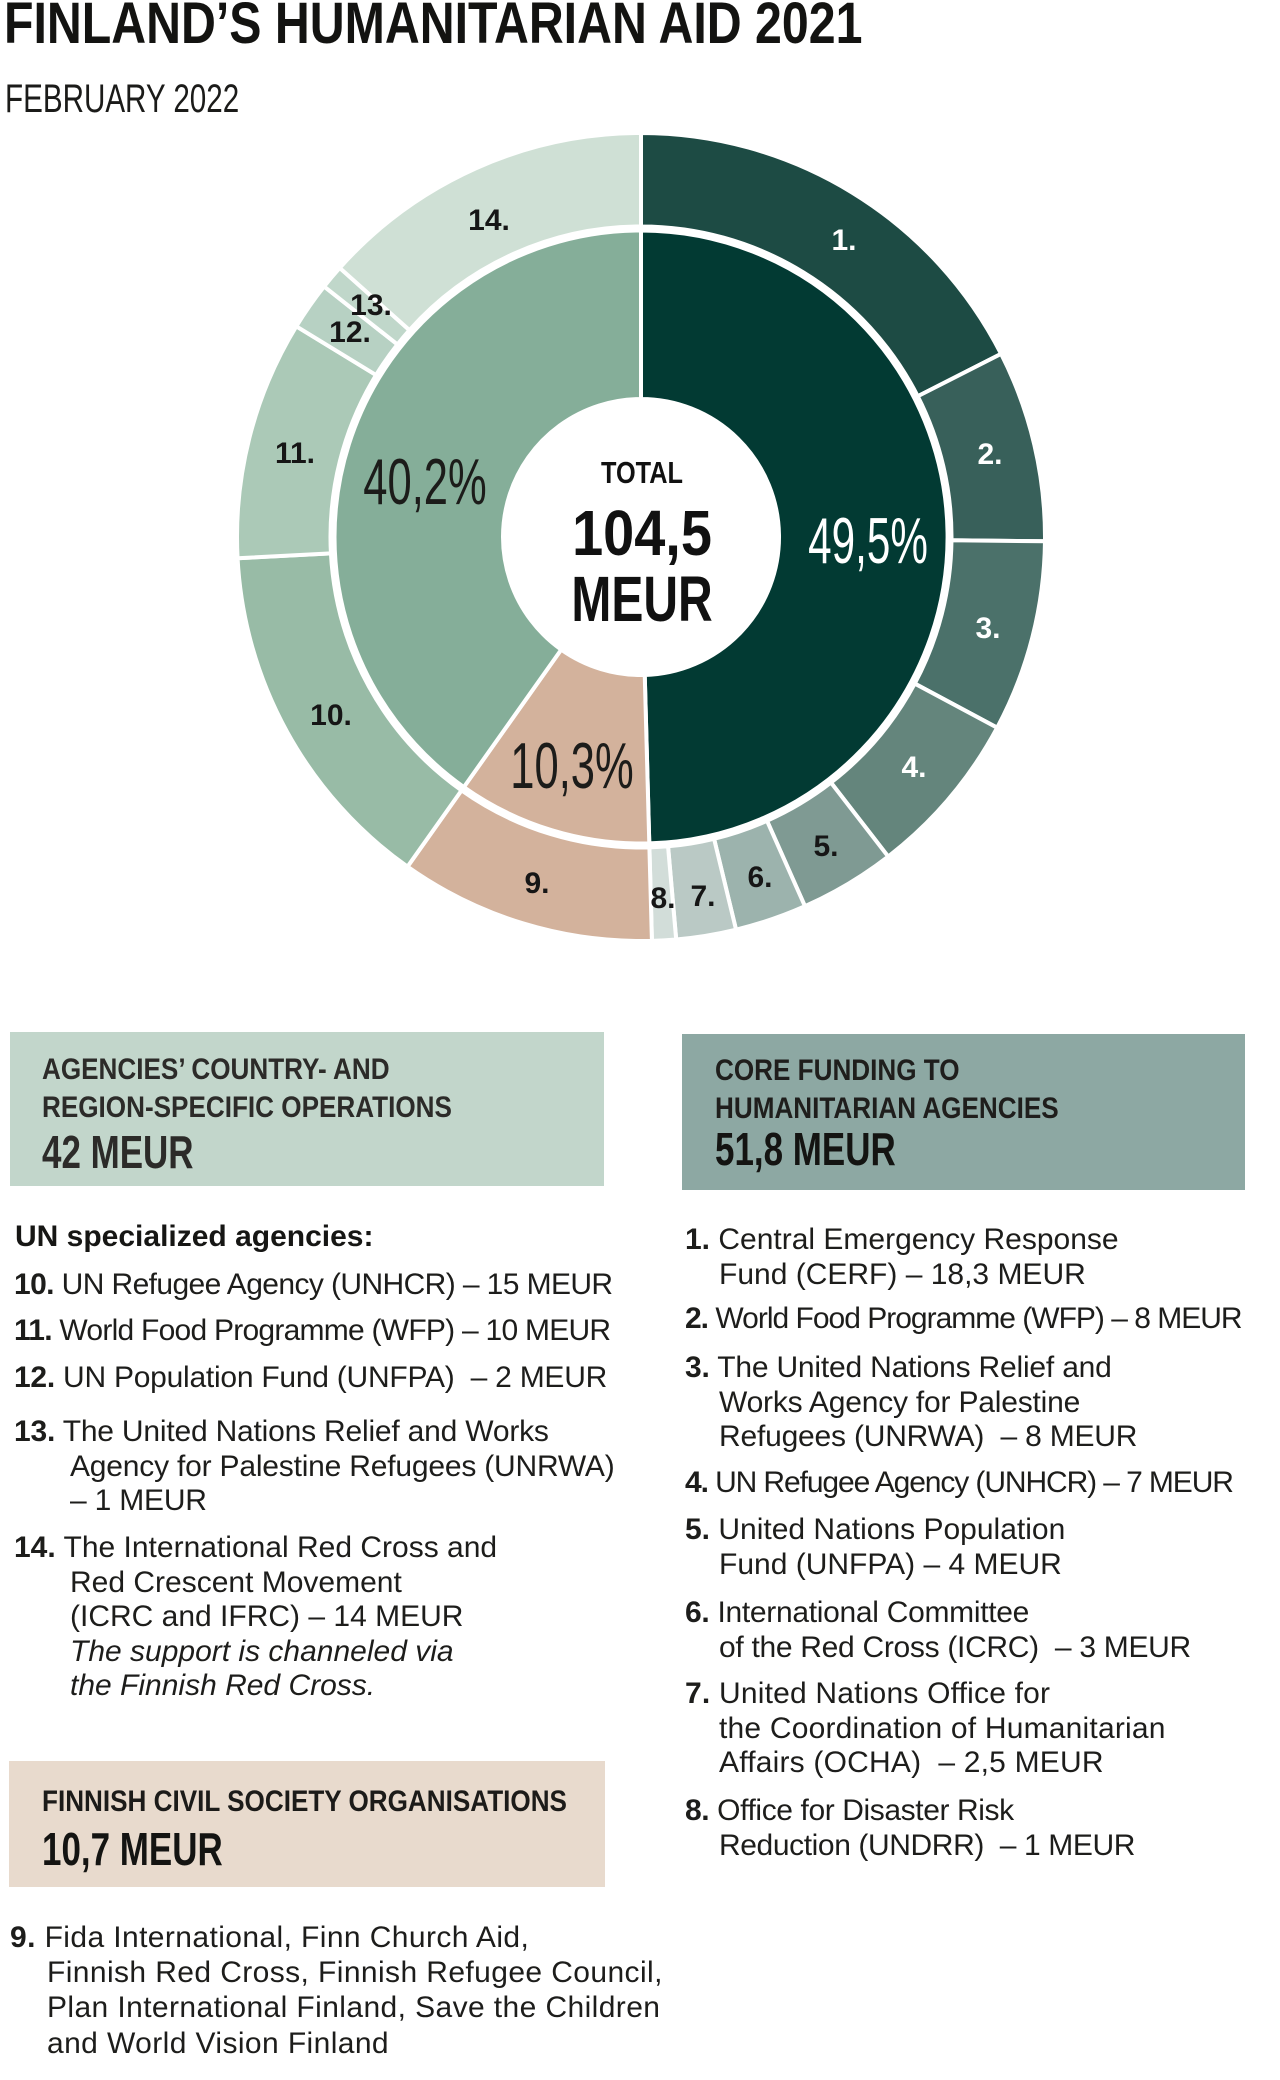 The height and width of the screenshot is (2080, 1280). I want to click on svg-text: 7., so click(702, 896).